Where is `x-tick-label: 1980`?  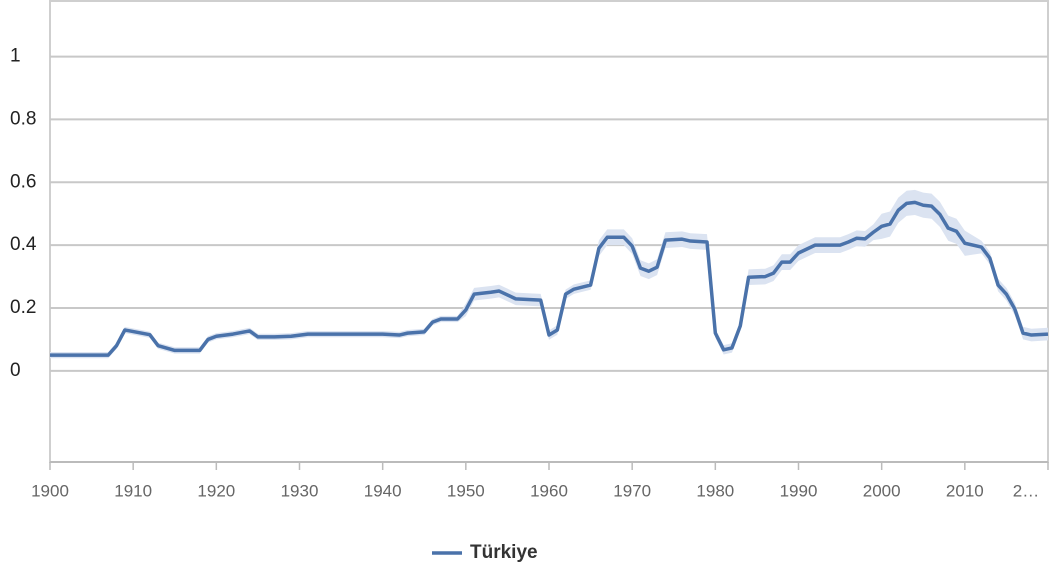 x-tick-label: 1980 is located at coordinates (715, 490).